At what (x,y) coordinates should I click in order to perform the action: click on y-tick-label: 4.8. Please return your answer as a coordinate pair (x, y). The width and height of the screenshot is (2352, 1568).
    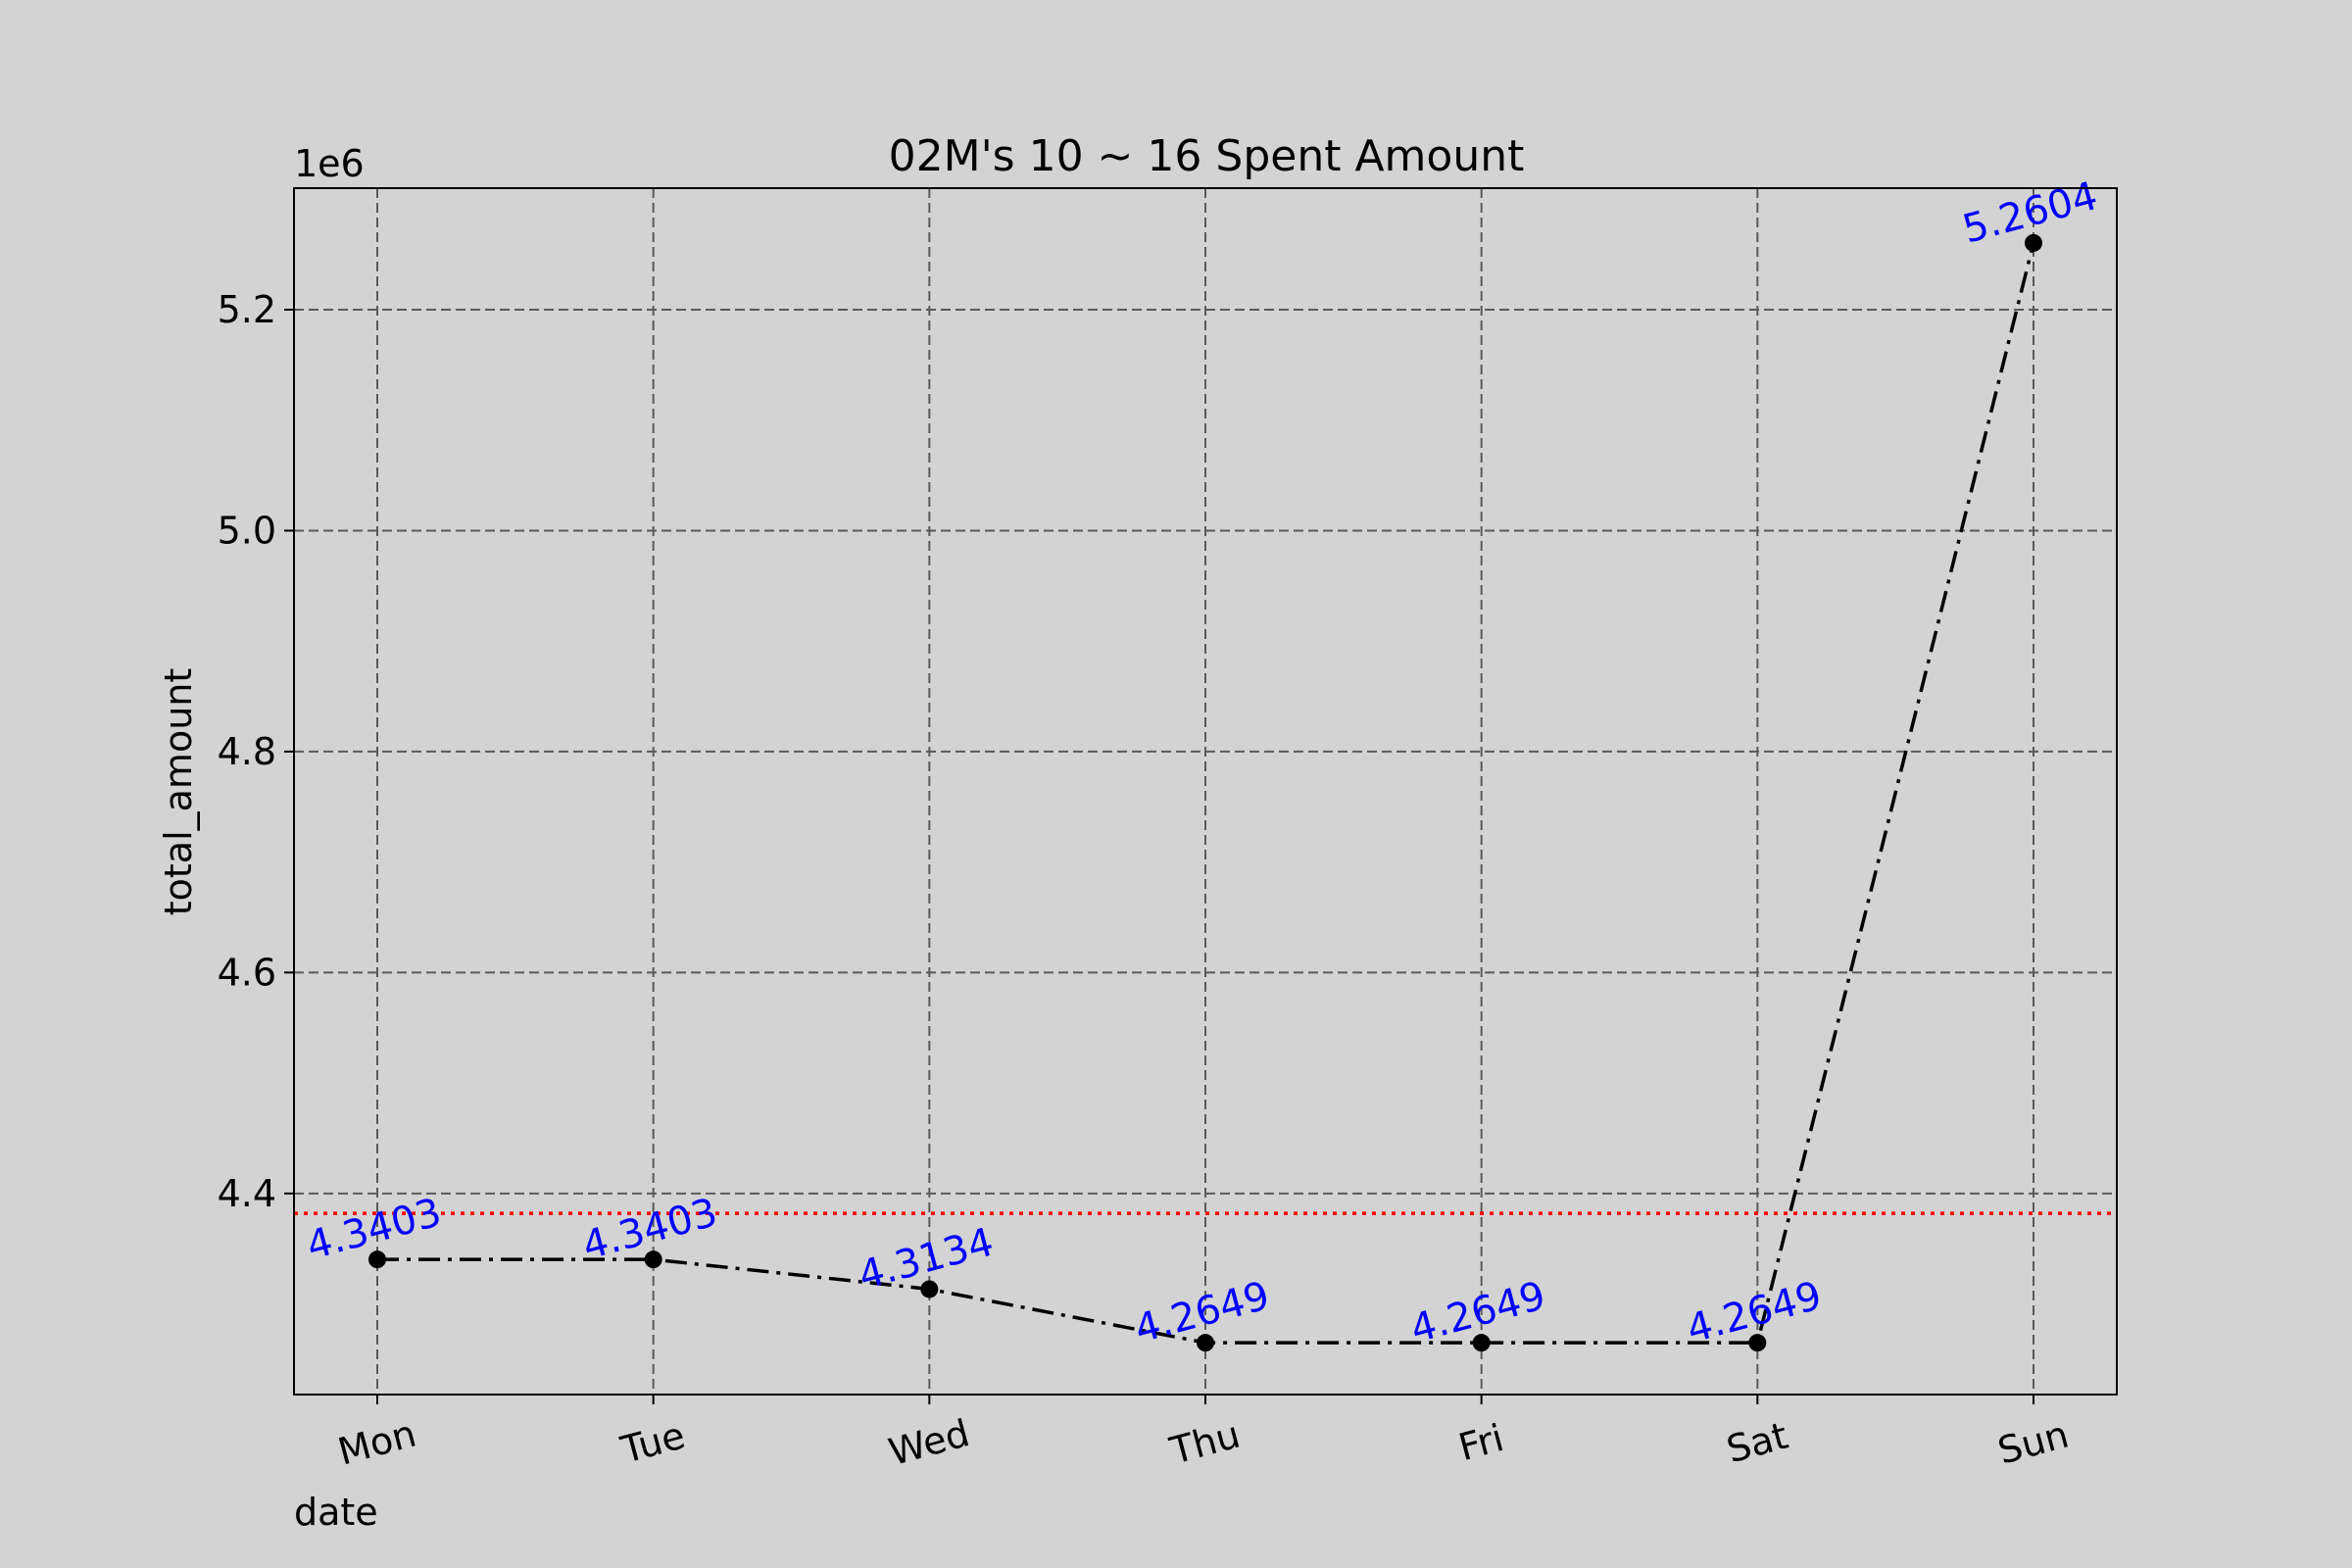
    Looking at the image, I should click on (247, 751).